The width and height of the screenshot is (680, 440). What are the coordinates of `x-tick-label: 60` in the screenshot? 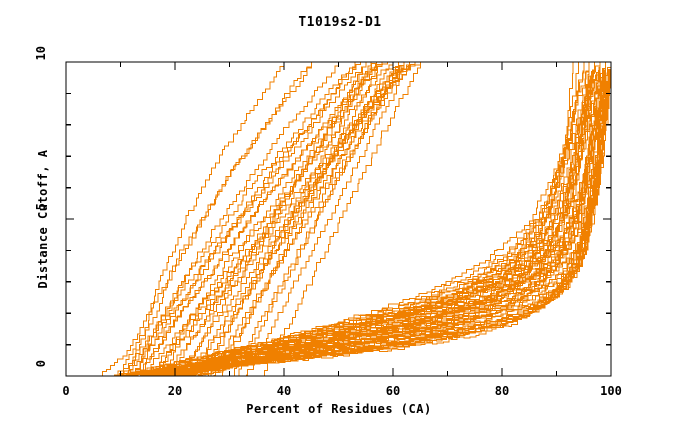 It's located at (393, 391).